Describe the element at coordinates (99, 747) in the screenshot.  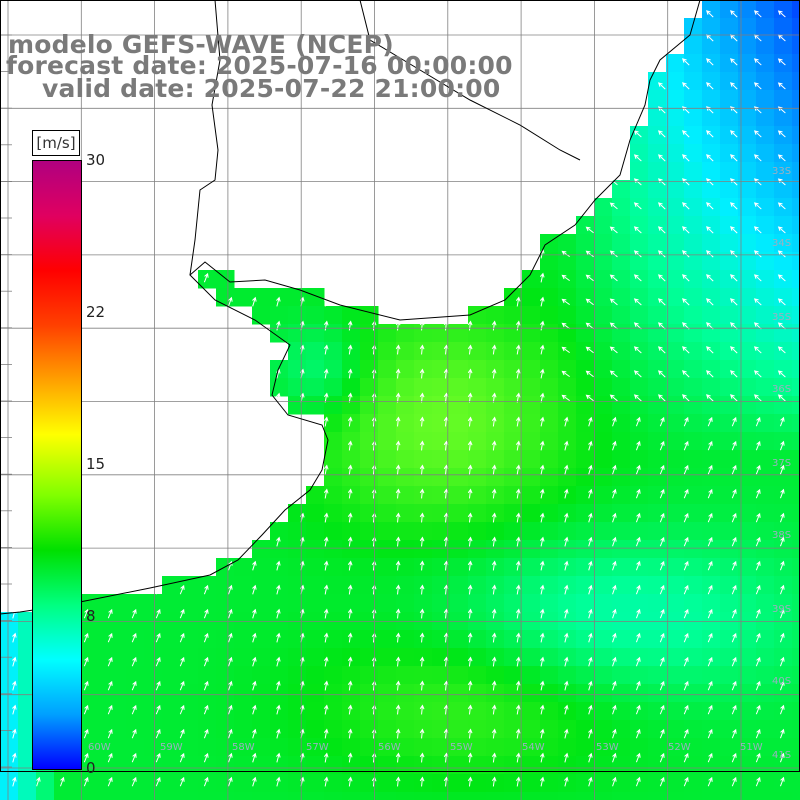
I see `lon-label-60w: 60W` at that location.